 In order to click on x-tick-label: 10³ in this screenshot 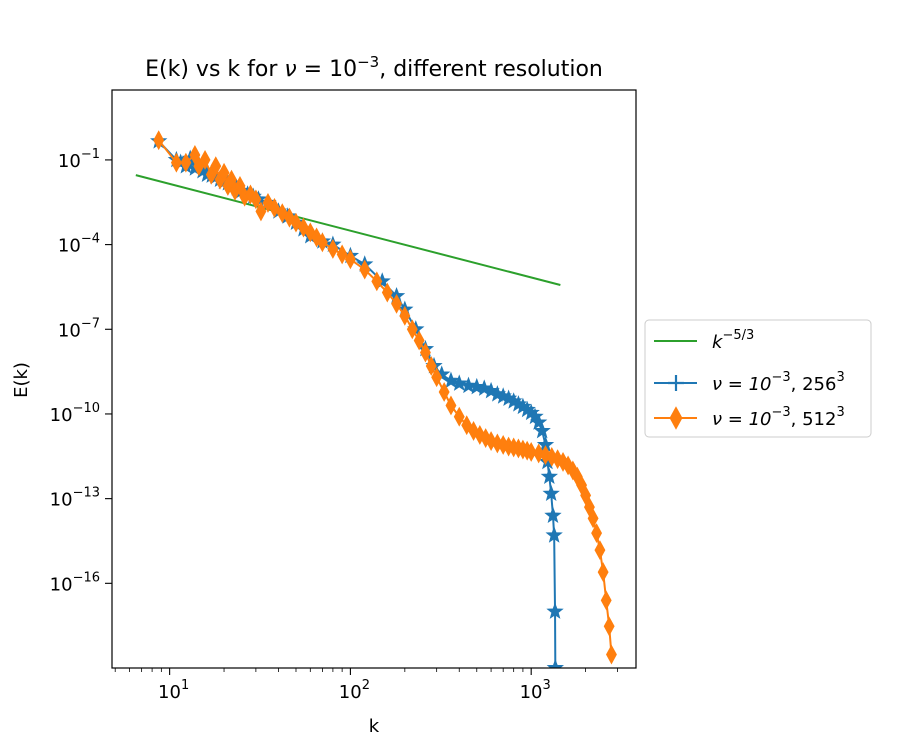, I will do `click(535, 690)`.